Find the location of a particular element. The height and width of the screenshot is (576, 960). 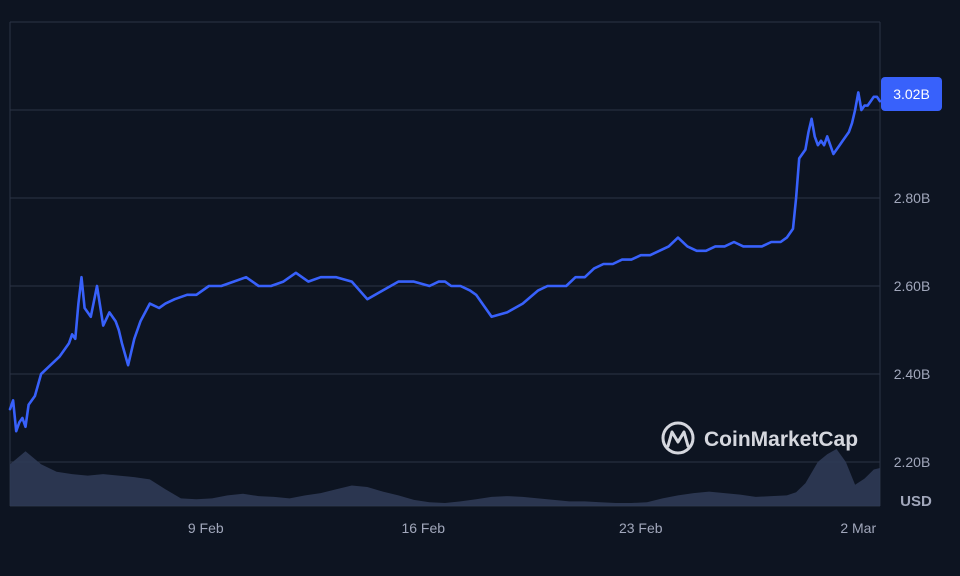

y-tick-label: 2.20B is located at coordinates (912, 462).